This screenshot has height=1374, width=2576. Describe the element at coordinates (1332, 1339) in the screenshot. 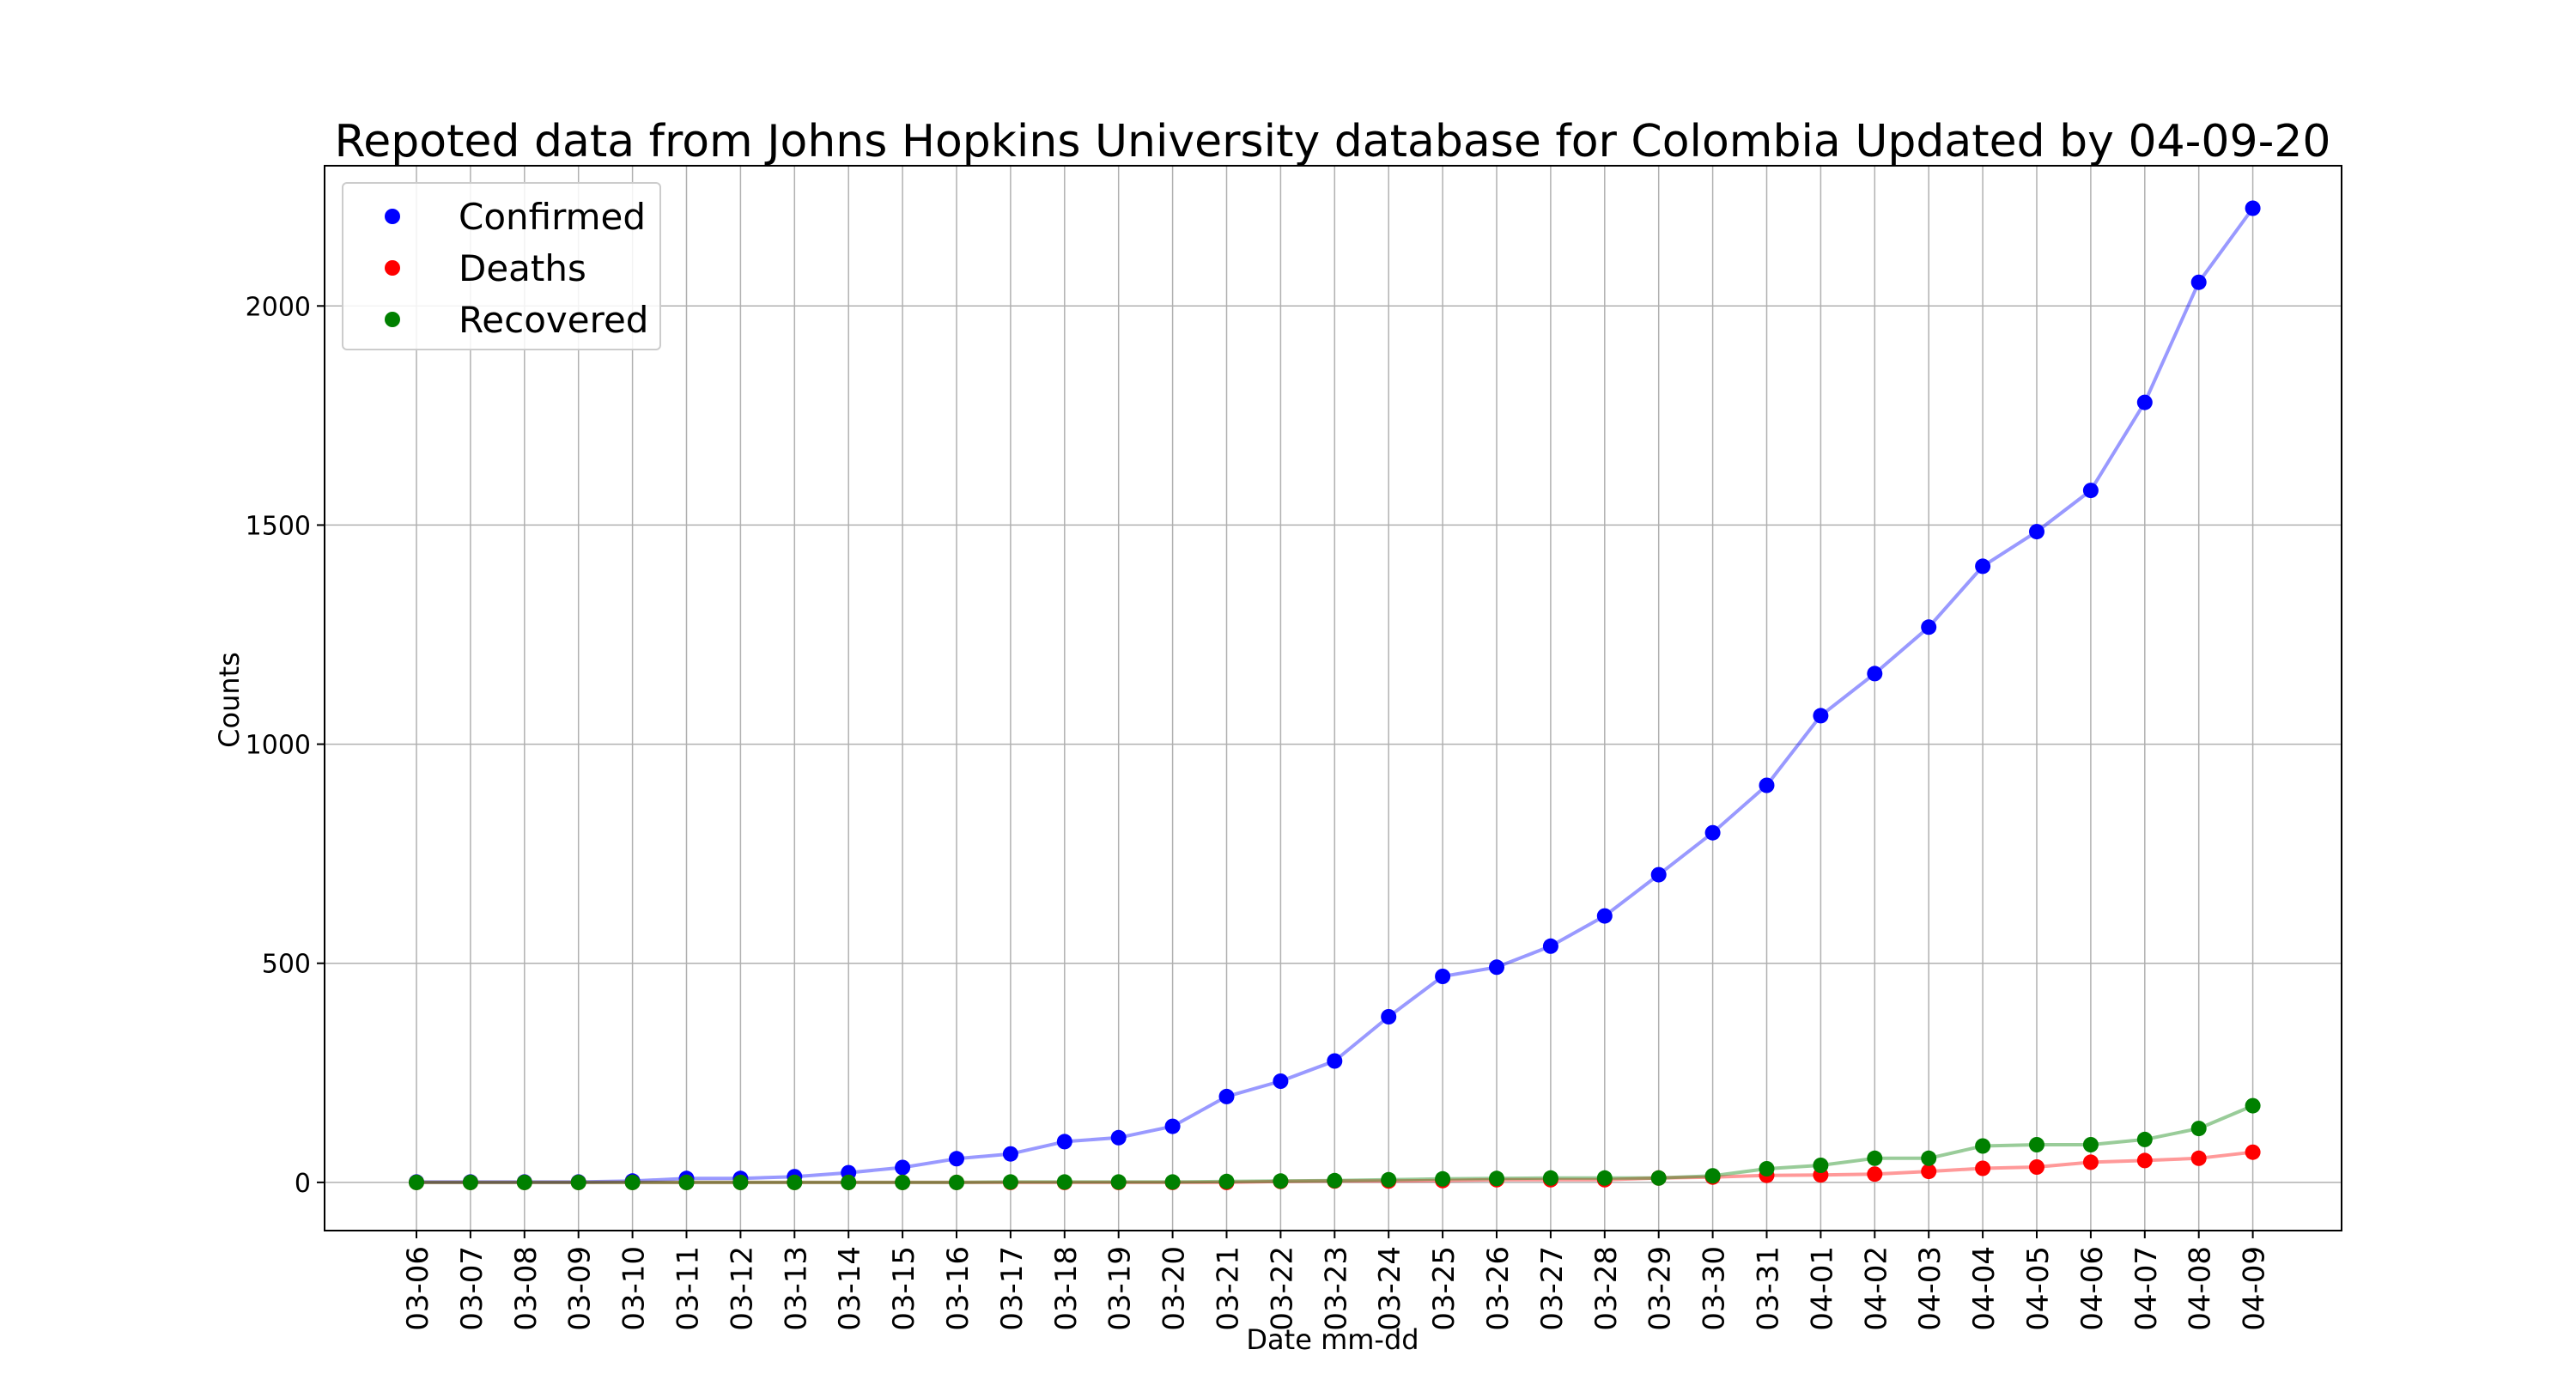

I see `x-axis-label: Date mm-dd` at that location.